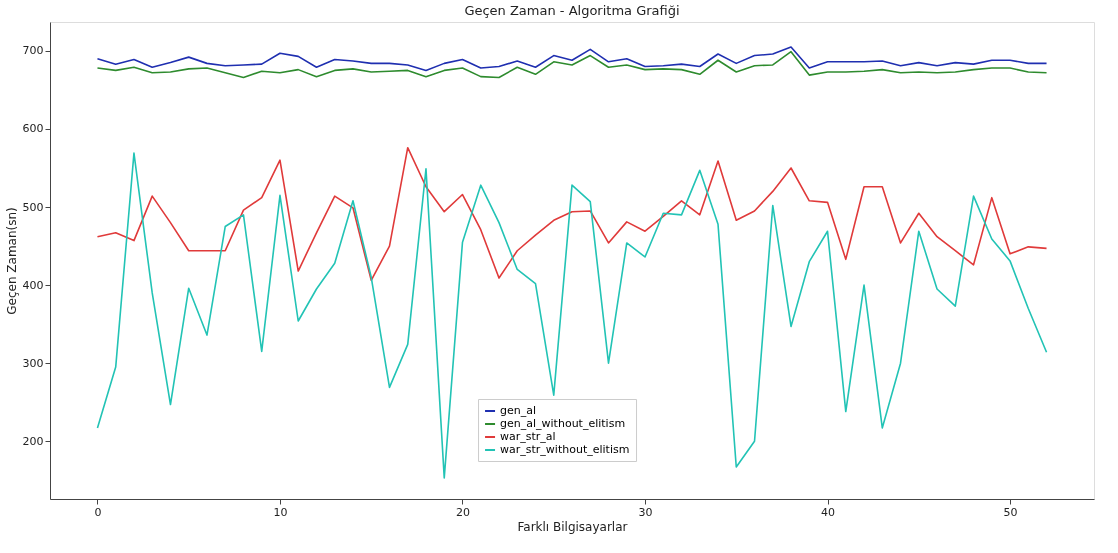 This screenshot has width=1118, height=553. I want to click on y-tick-label: 700, so click(33, 51).